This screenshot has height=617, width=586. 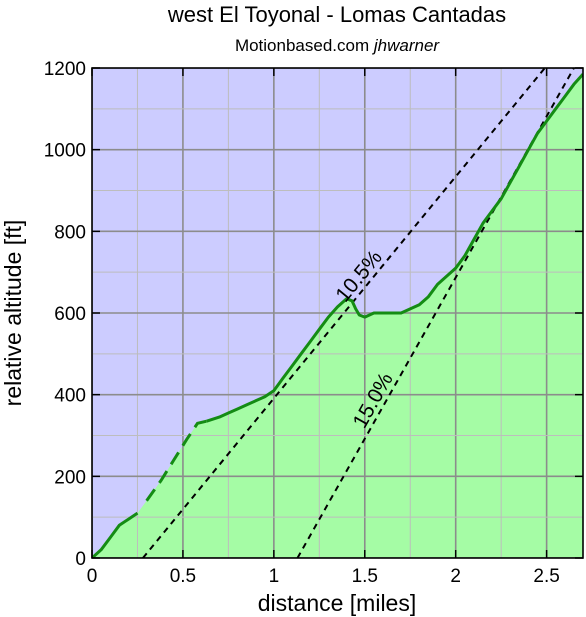 What do you see at coordinates (65, 151) in the screenshot?
I see `y-tick-label: 1000` at bounding box center [65, 151].